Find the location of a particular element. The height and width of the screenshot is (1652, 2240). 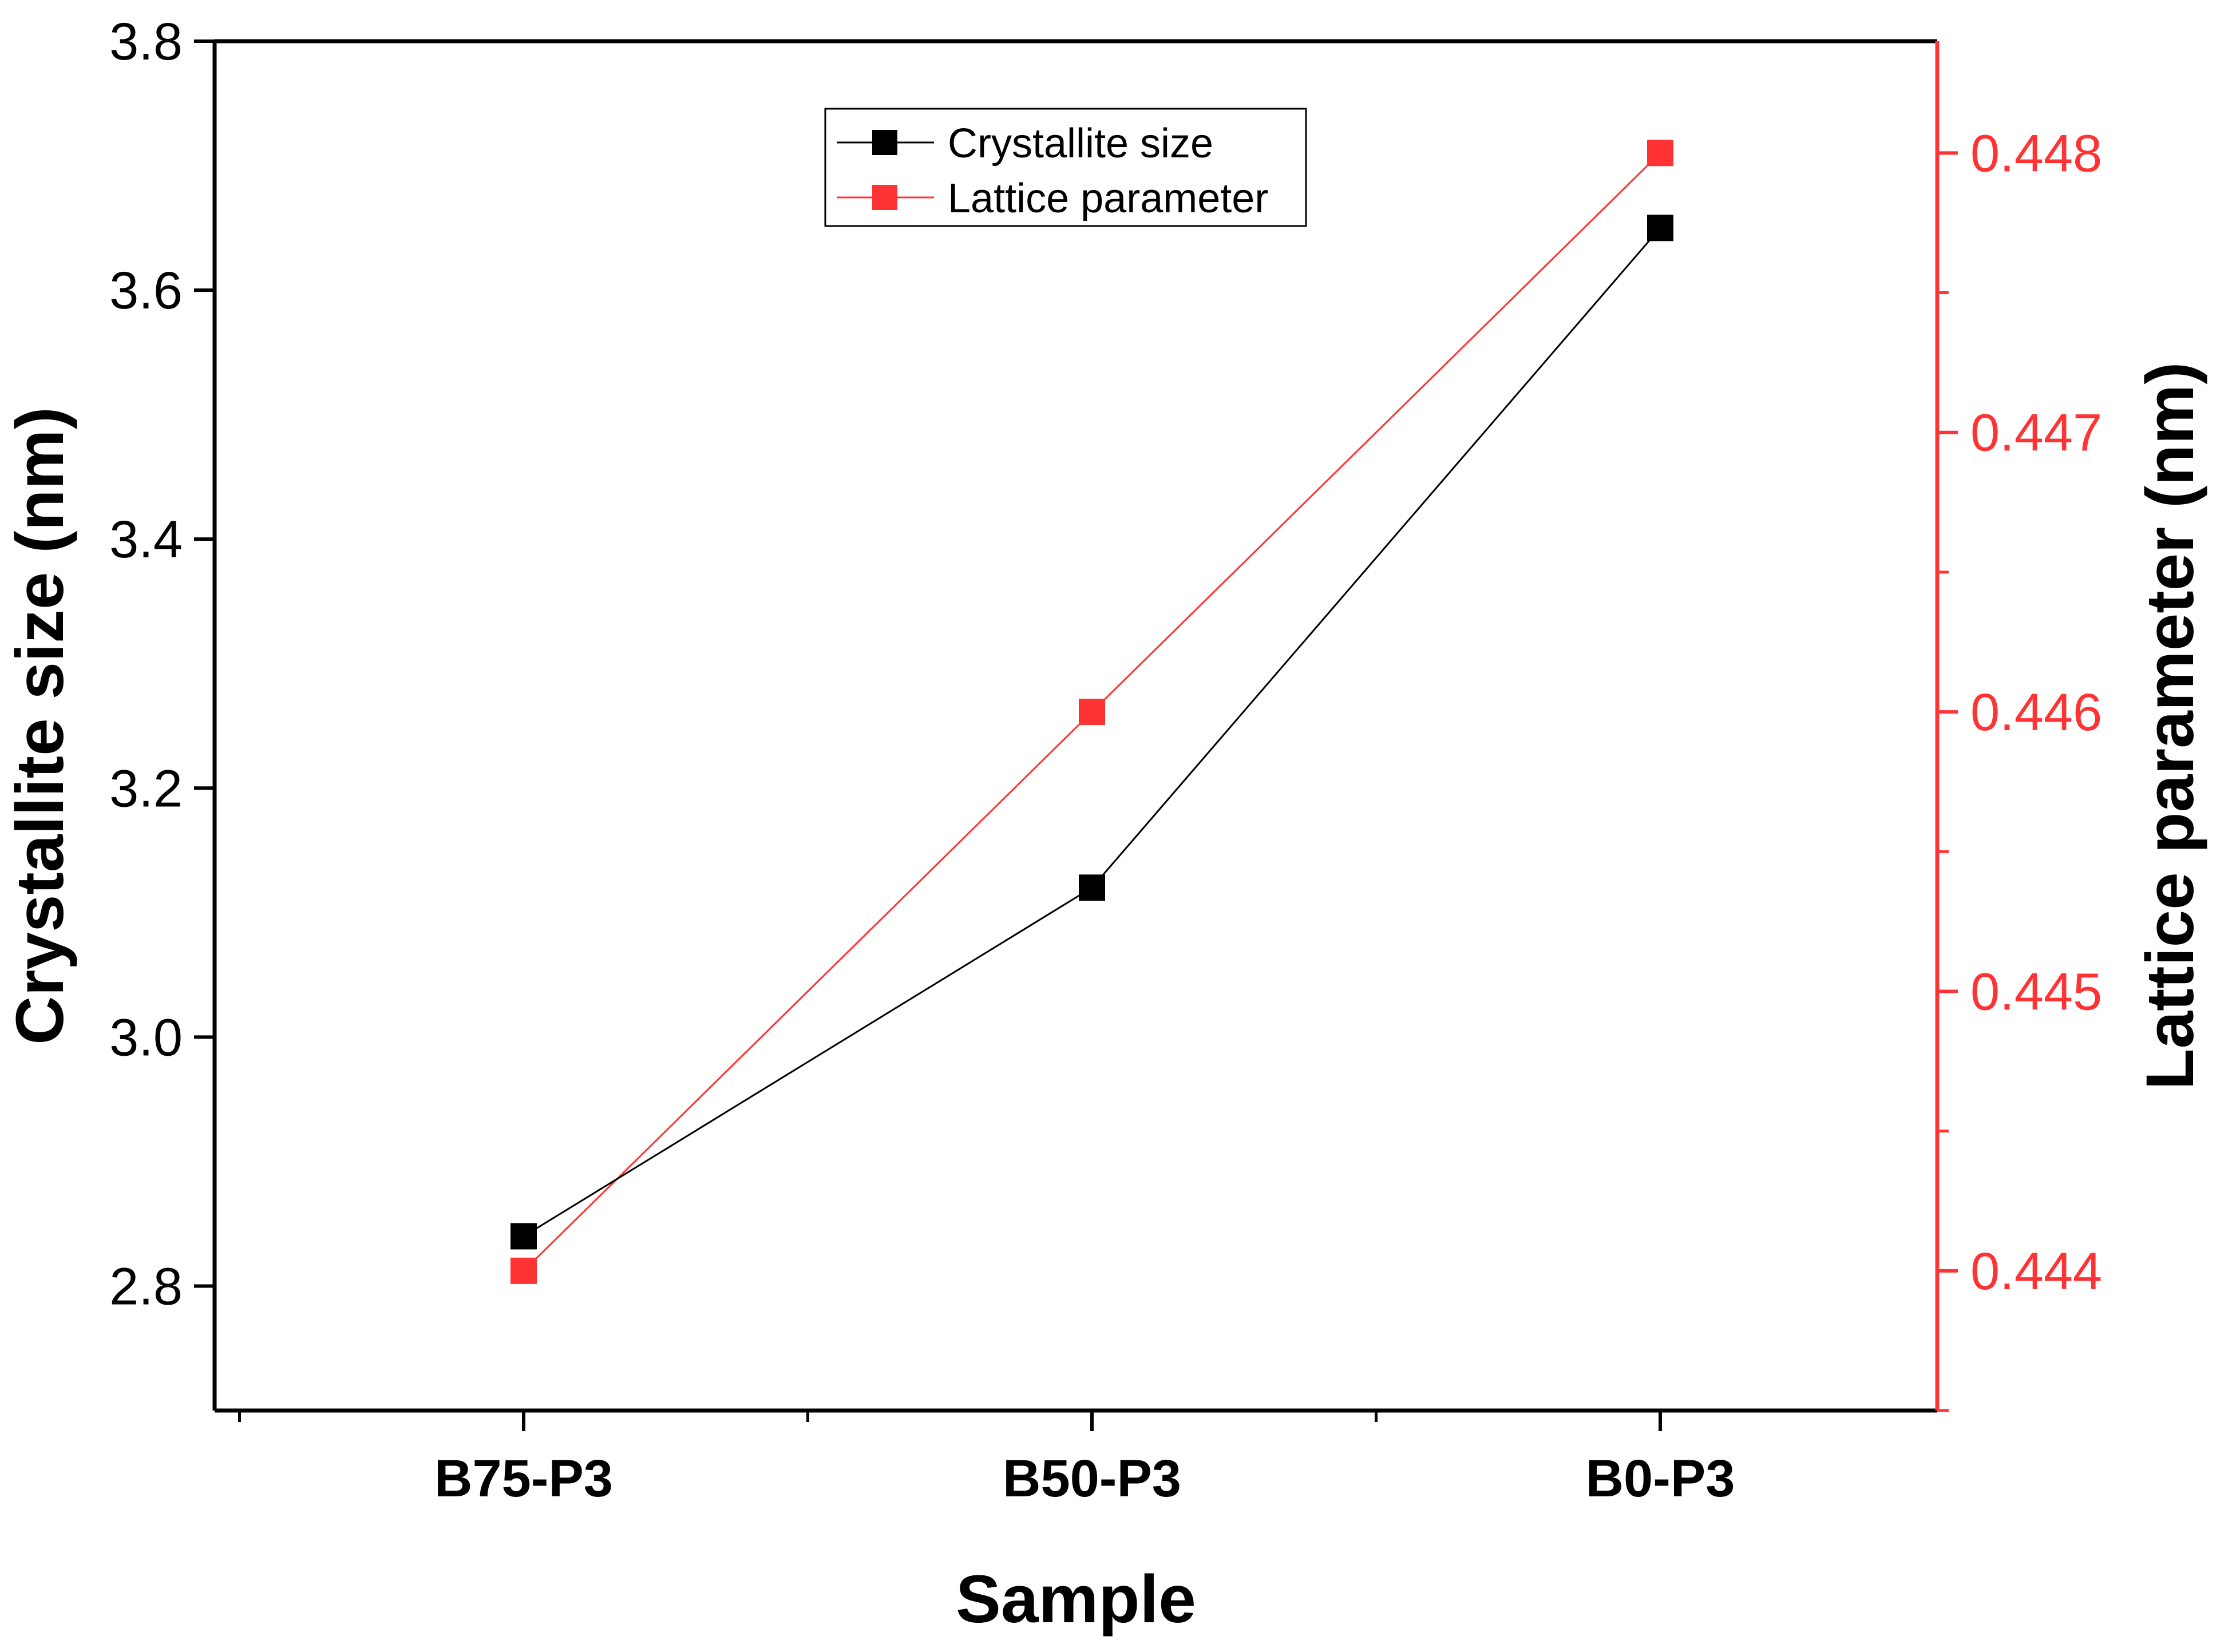

y-right-tick-label: 0.447 is located at coordinates (2036, 433).